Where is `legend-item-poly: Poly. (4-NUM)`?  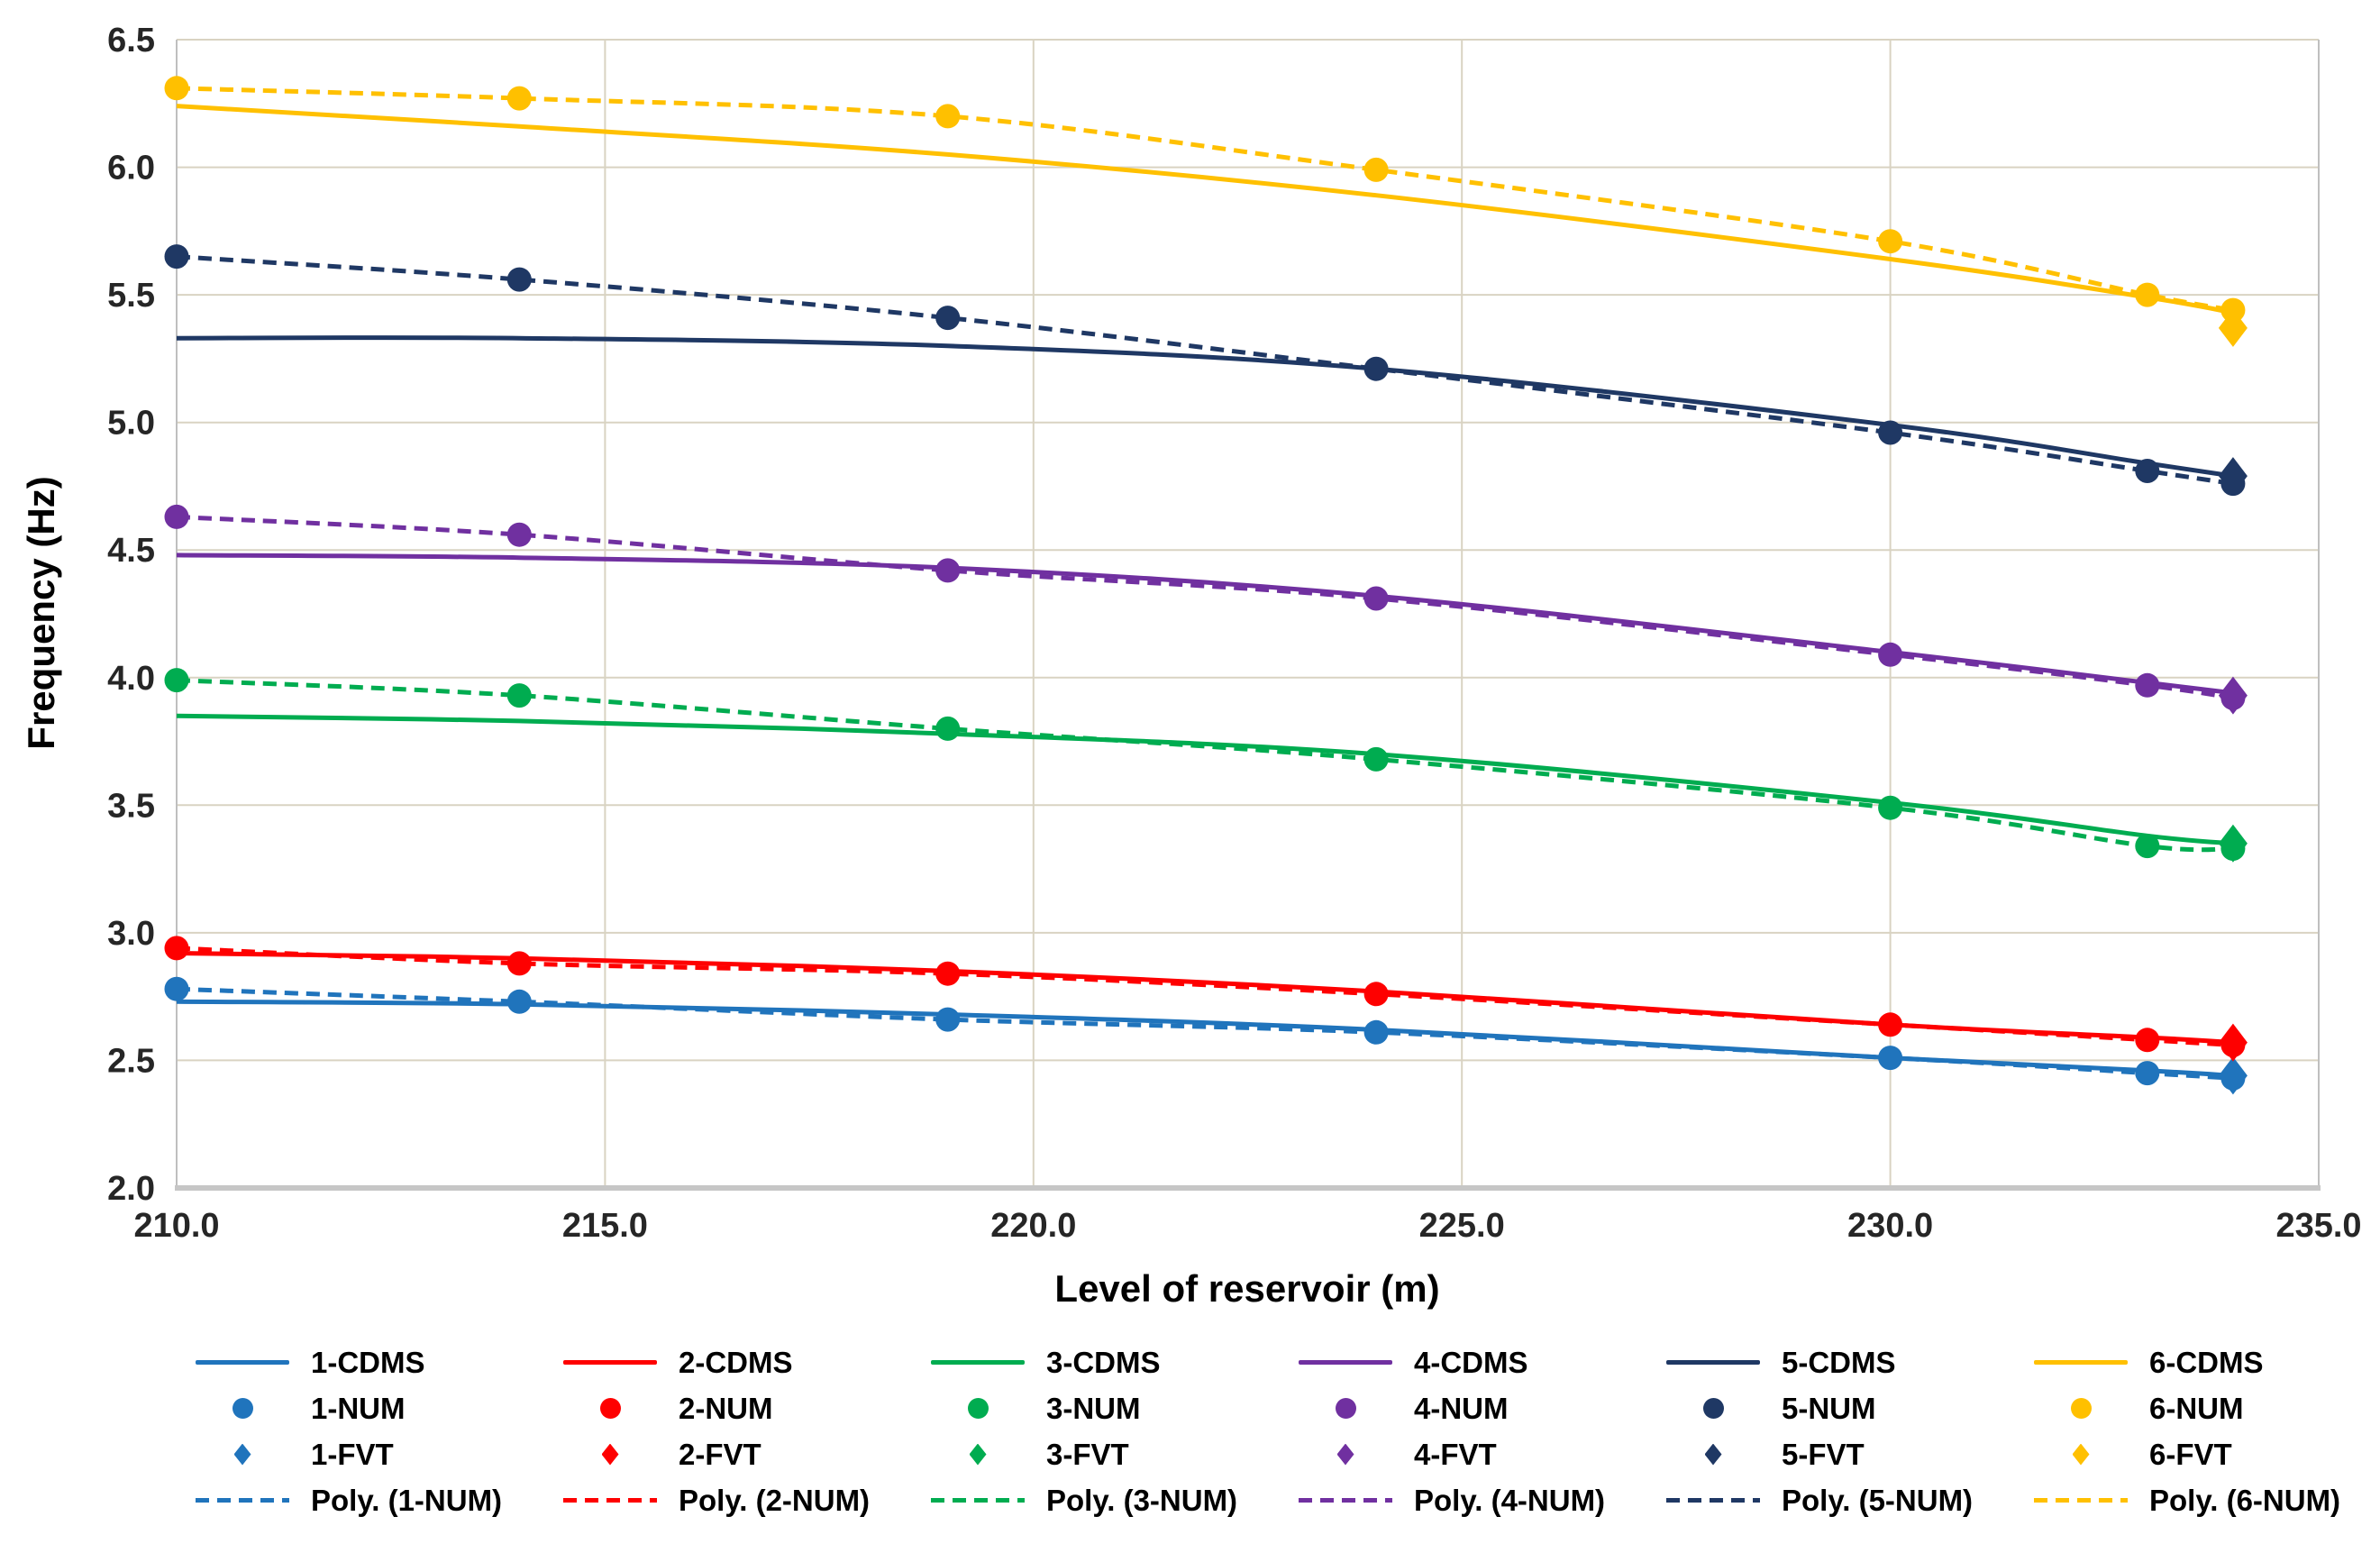
legend-item-poly: Poly. (4-NUM) is located at coordinates (1479, 1500).